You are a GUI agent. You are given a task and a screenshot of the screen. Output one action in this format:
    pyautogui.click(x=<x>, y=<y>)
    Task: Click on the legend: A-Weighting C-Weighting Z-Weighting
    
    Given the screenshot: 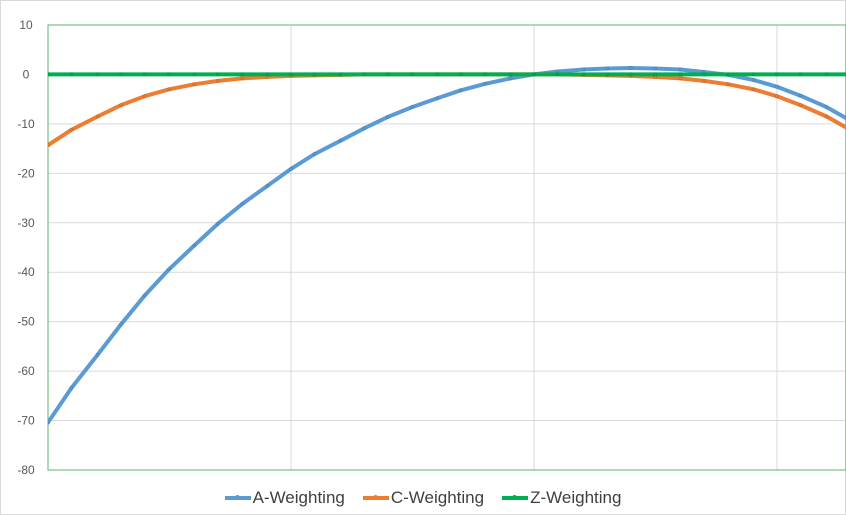 What is the action you would take?
    pyautogui.click(x=423, y=498)
    